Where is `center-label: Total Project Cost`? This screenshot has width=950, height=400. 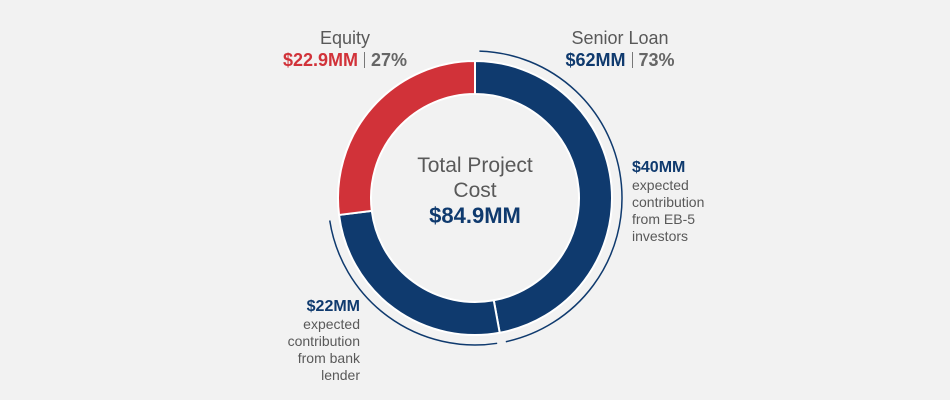 center-label: Total Project Cost is located at coordinates (475, 178).